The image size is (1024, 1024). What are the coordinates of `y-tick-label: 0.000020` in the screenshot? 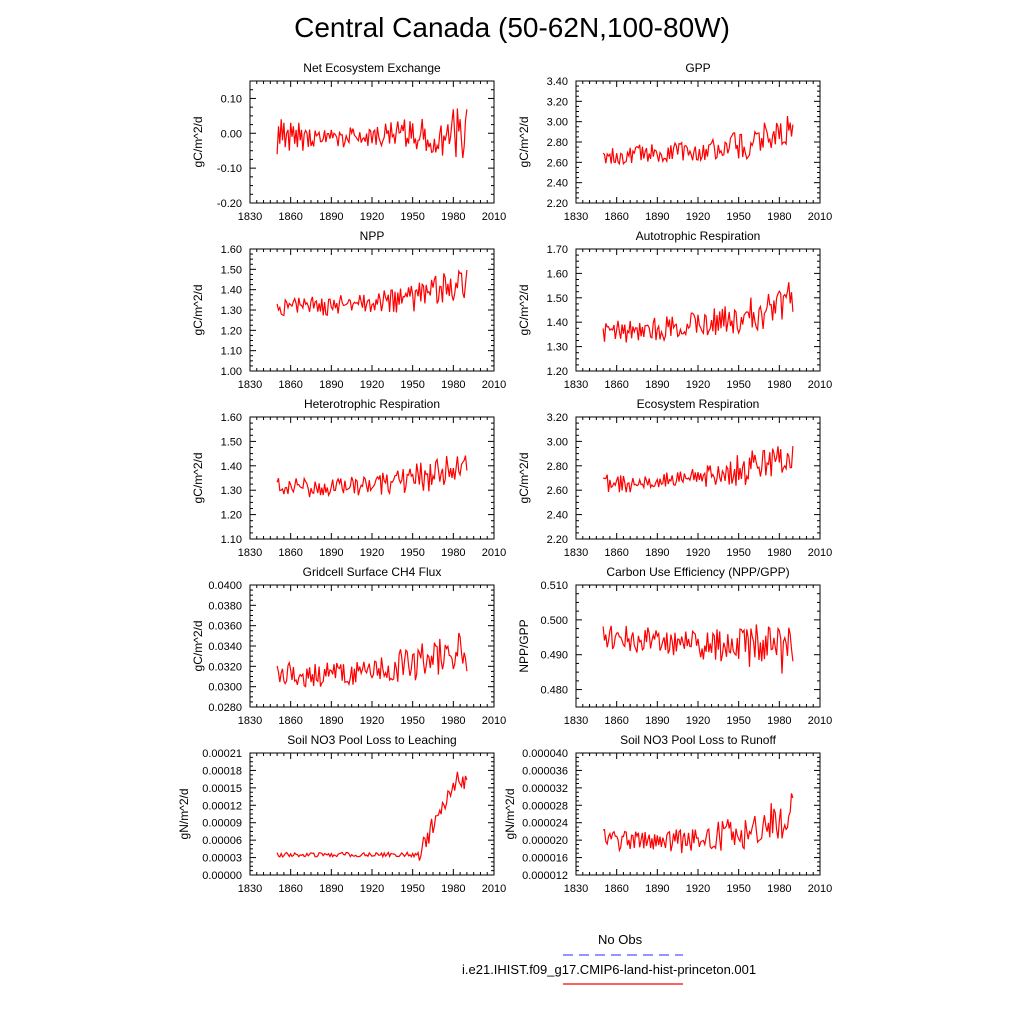 It's located at (545, 841).